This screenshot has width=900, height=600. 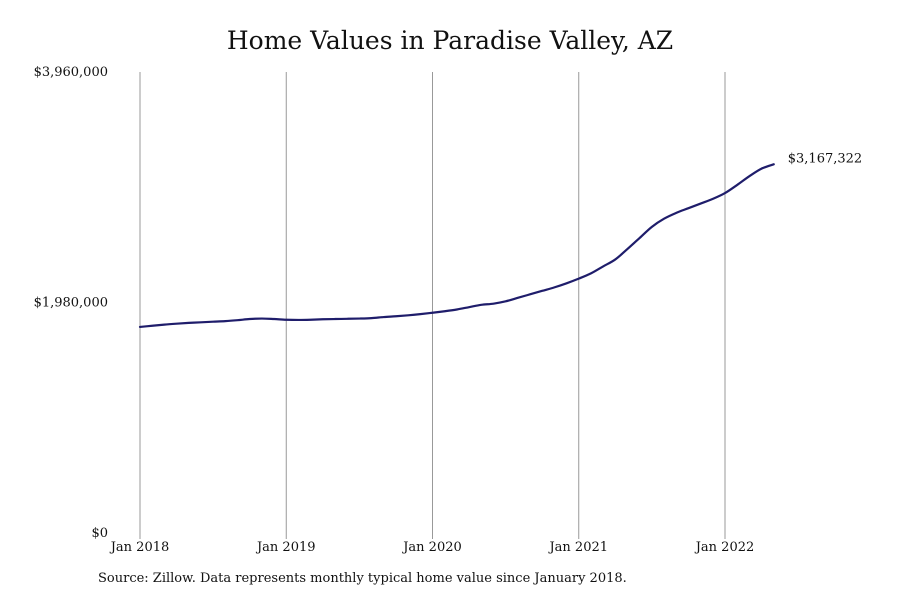 I want to click on x-tick-label: Jan 2021, so click(x=577, y=547).